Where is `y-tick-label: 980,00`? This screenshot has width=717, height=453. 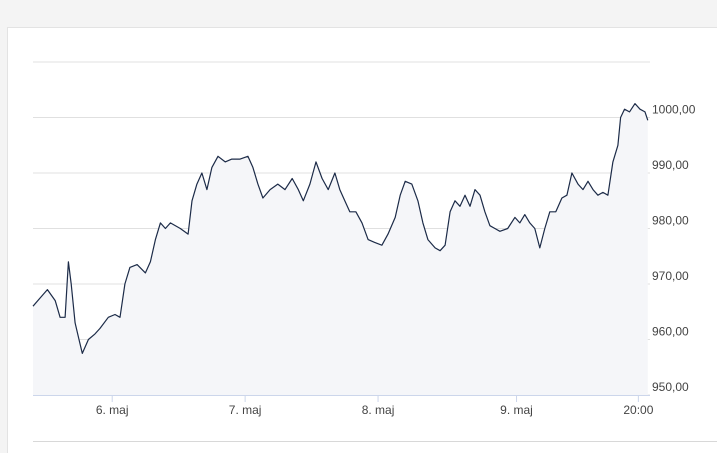 y-tick-label: 980,00 is located at coordinates (670, 221).